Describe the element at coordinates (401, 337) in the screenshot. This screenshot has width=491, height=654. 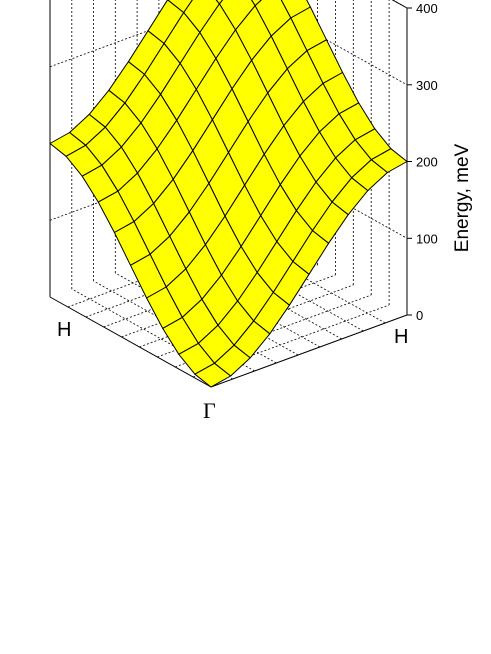
I see `corner-label-right: H` at that location.